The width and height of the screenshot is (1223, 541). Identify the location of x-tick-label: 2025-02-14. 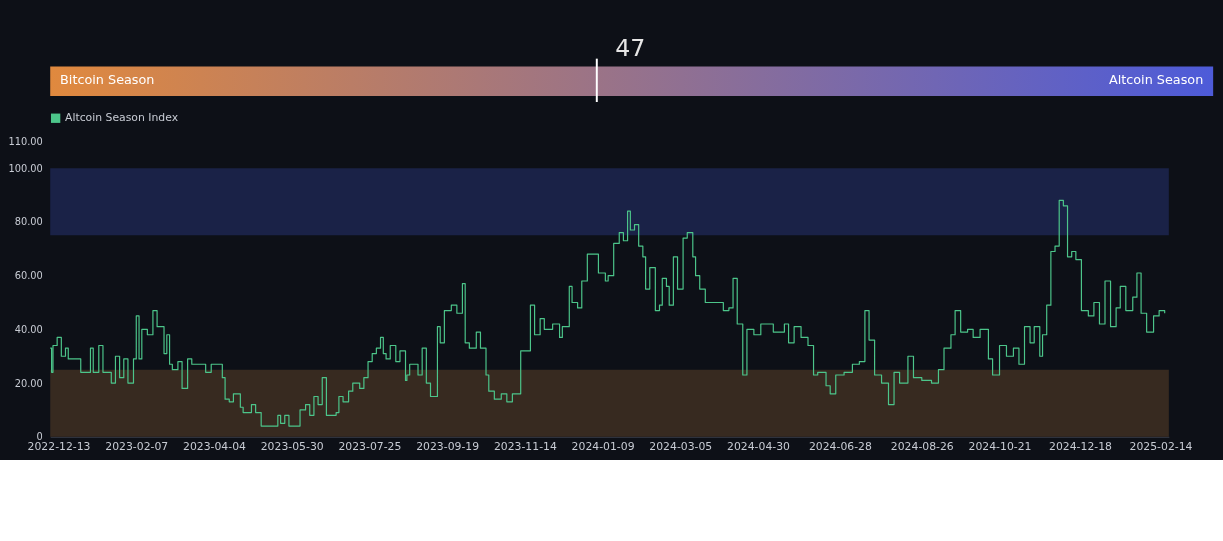
(1161, 447).